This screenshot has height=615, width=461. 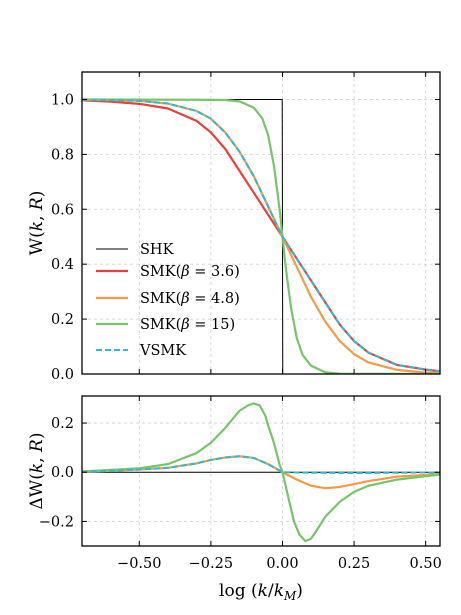 I want to click on x-axis-title: log (k/kM), so click(x=261, y=592).